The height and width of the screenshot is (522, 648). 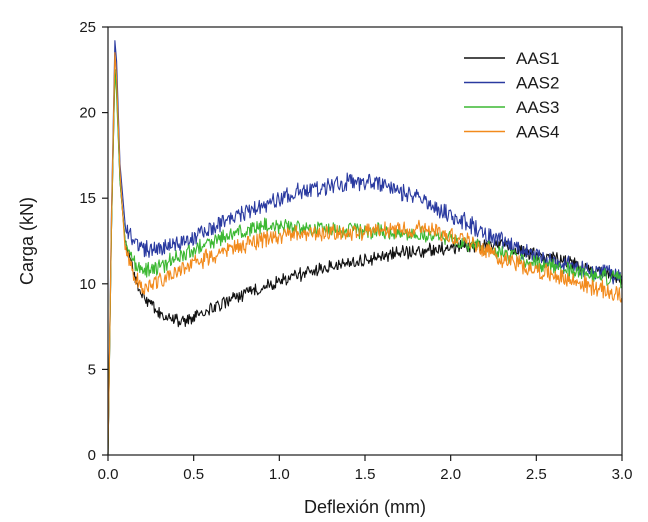 What do you see at coordinates (536, 474) in the screenshot?
I see `x-tick-label: 2.5` at bounding box center [536, 474].